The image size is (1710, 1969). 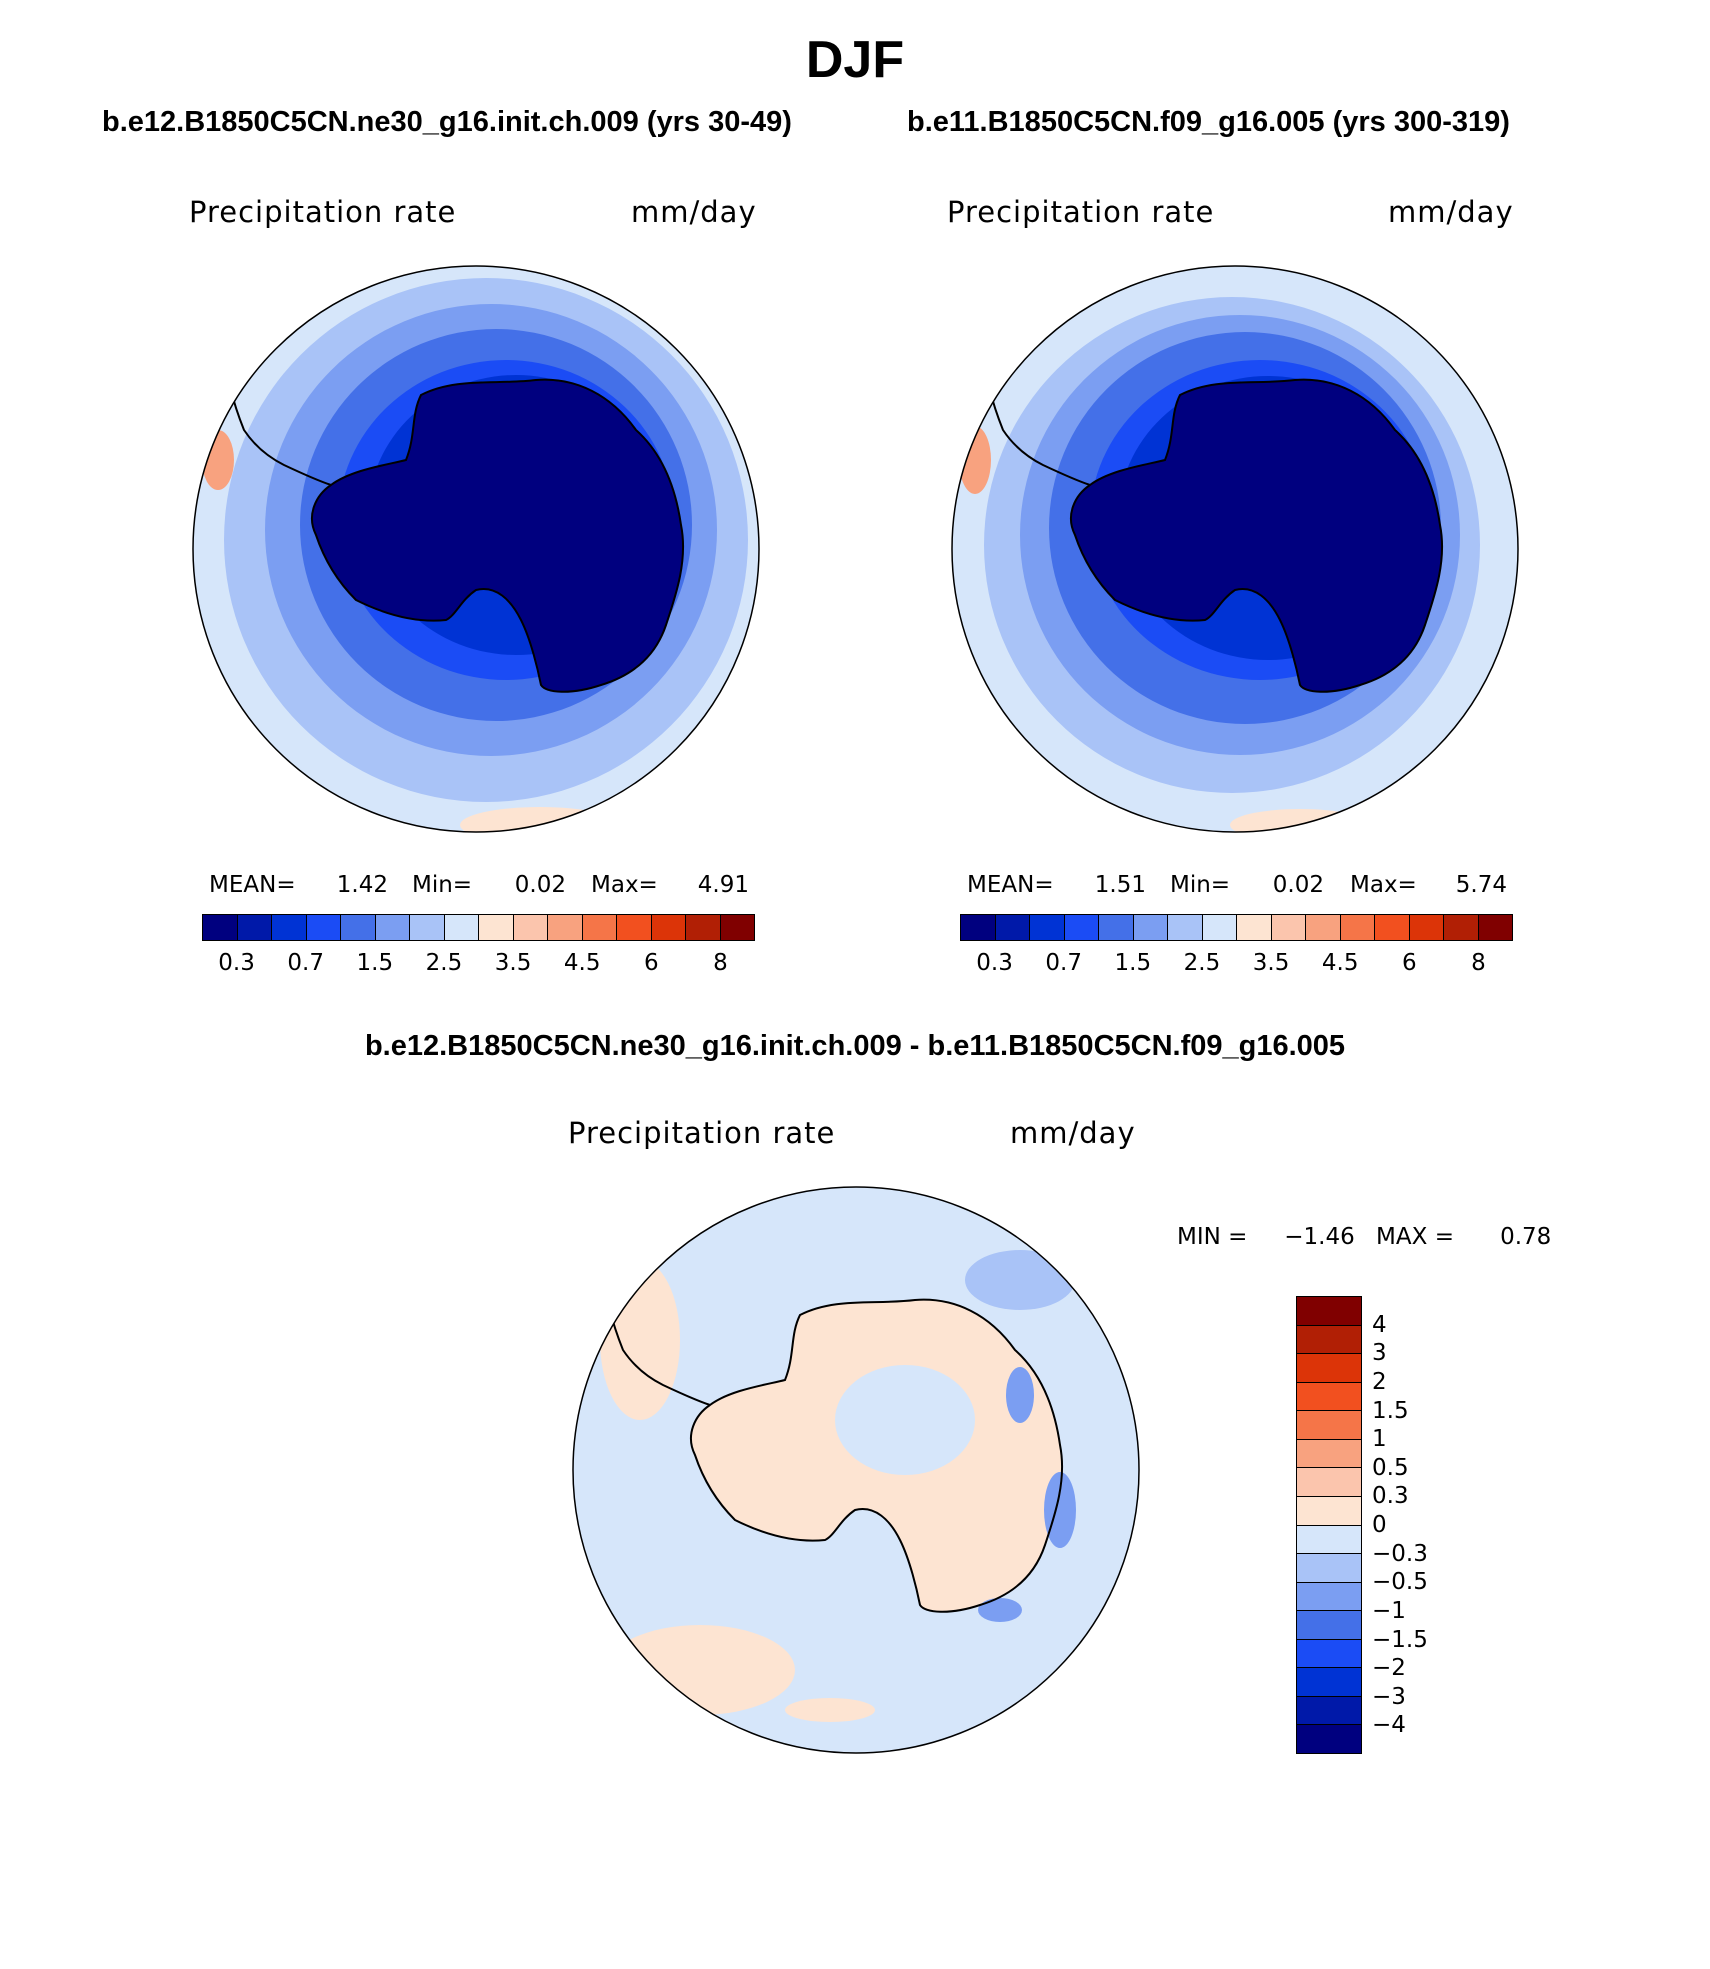 I want to click on right-colorbar, so click(x=1236, y=927).